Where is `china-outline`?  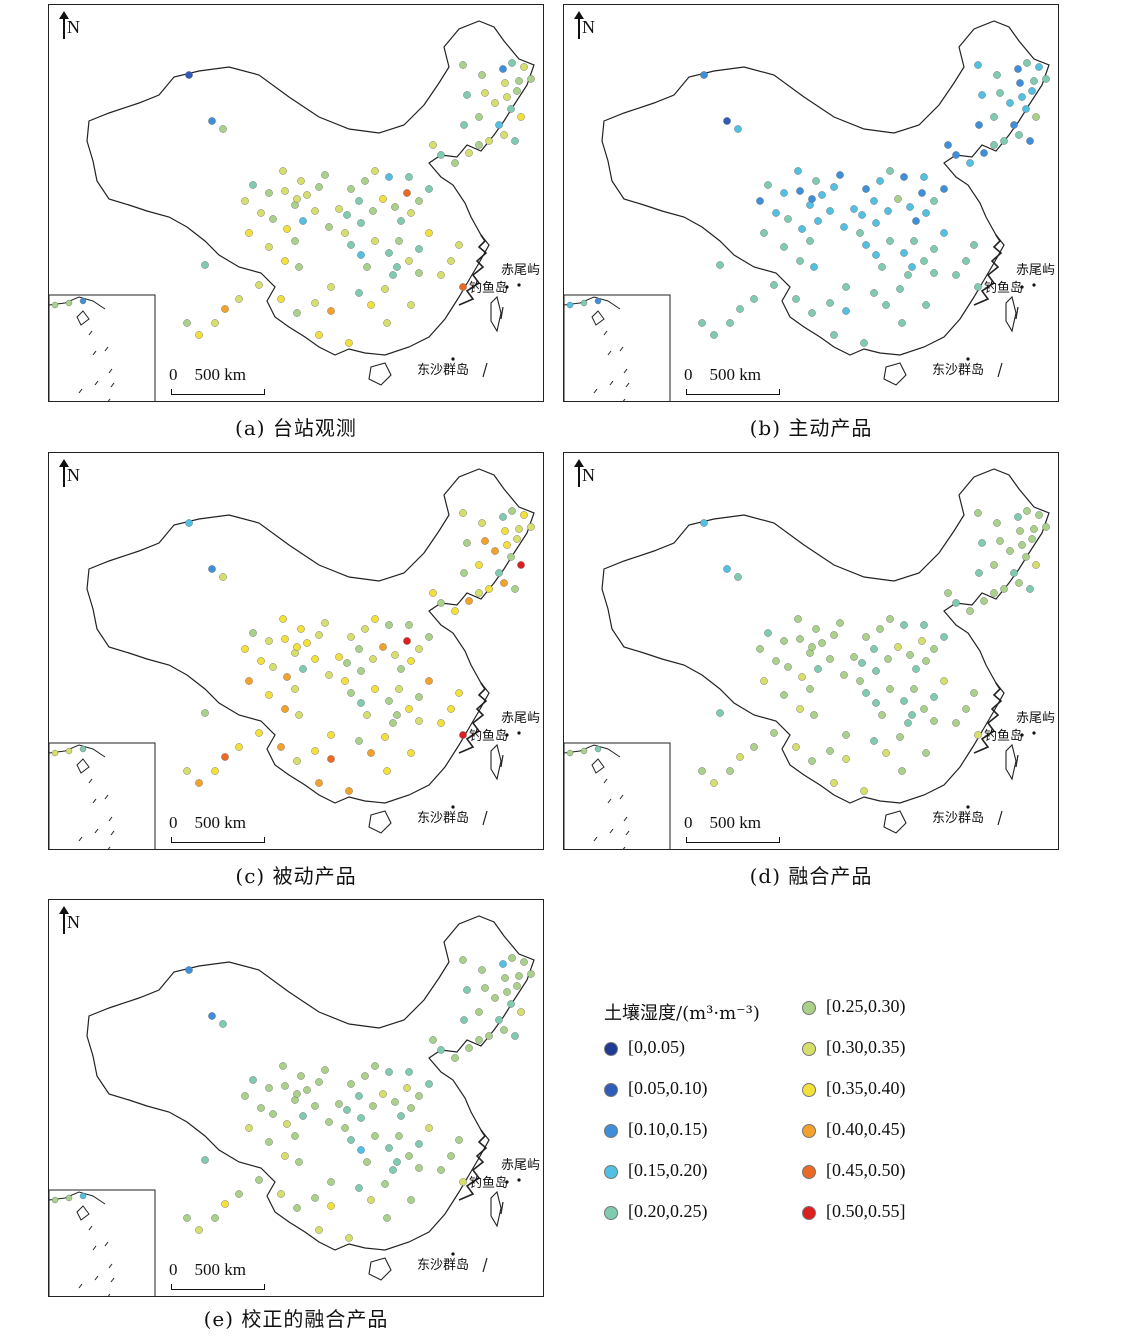 china-outline is located at coordinates (310, 188).